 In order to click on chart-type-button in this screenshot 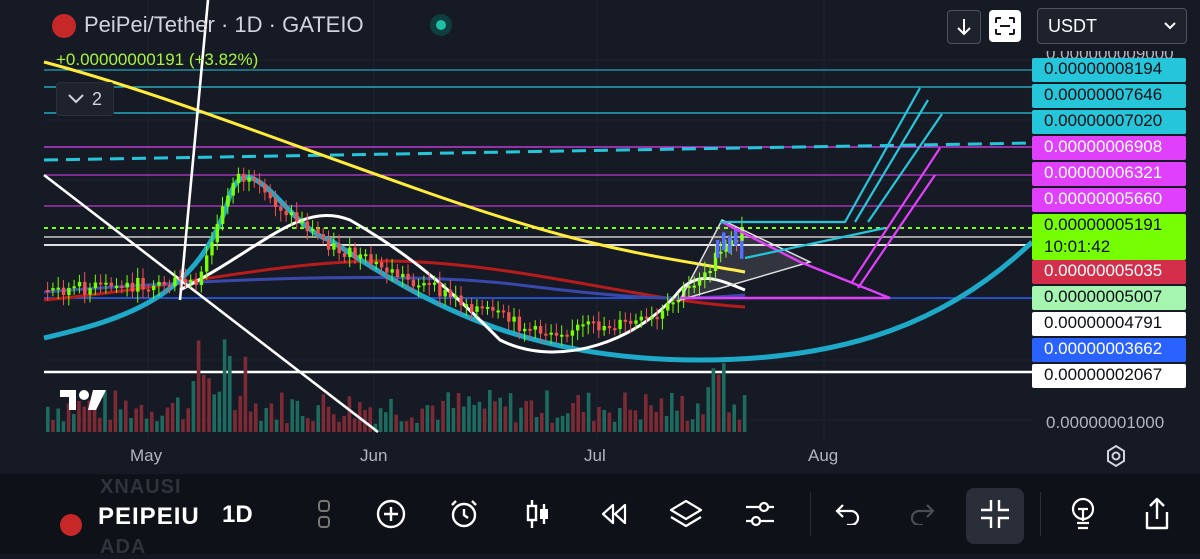, I will do `click(324, 514)`.